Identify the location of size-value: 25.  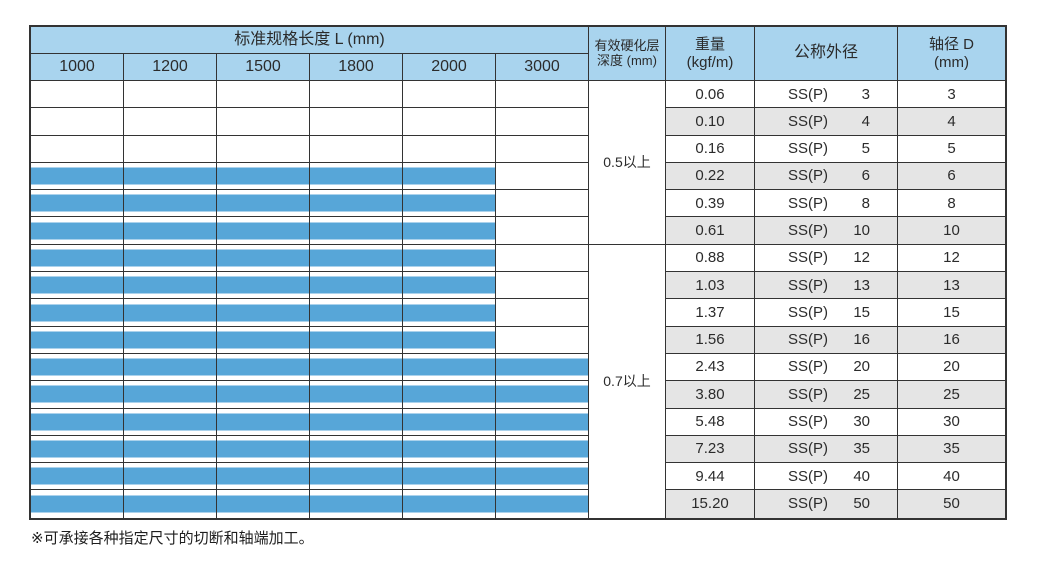
(861, 394).